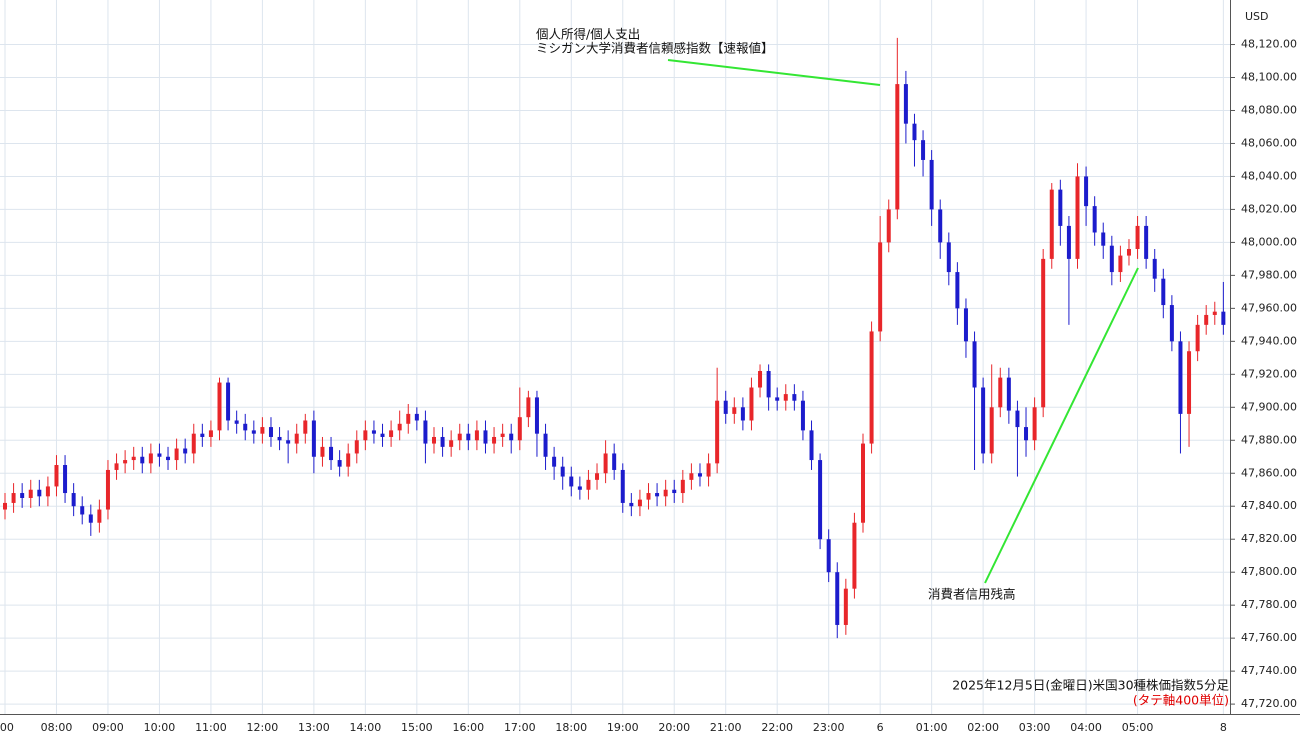 The image size is (1300, 745). What do you see at coordinates (1269, 670) in the screenshot?
I see `y-tick-label: 47,740.00` at bounding box center [1269, 670].